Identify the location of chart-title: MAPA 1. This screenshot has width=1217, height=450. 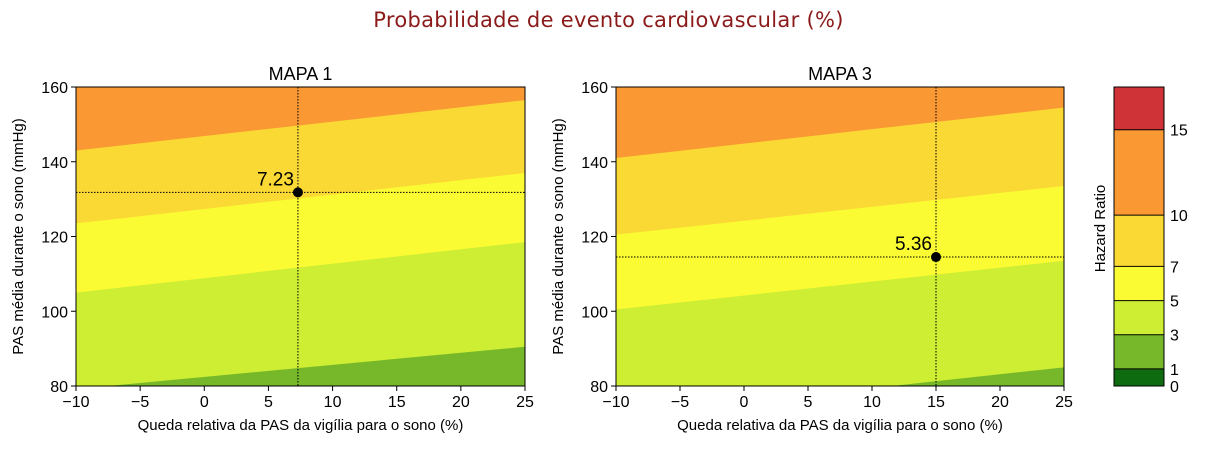
(301, 74).